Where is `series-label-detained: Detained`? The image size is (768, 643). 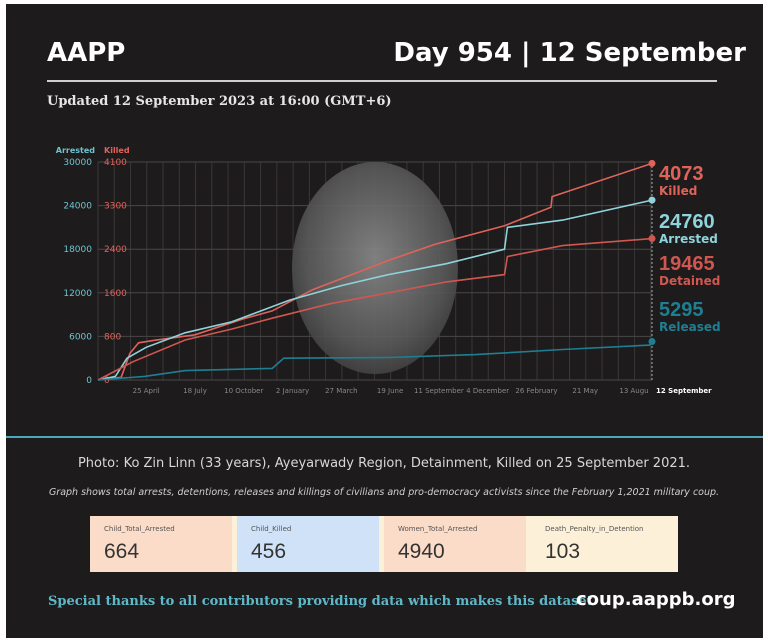 series-label-detained: Detained is located at coordinates (689, 281).